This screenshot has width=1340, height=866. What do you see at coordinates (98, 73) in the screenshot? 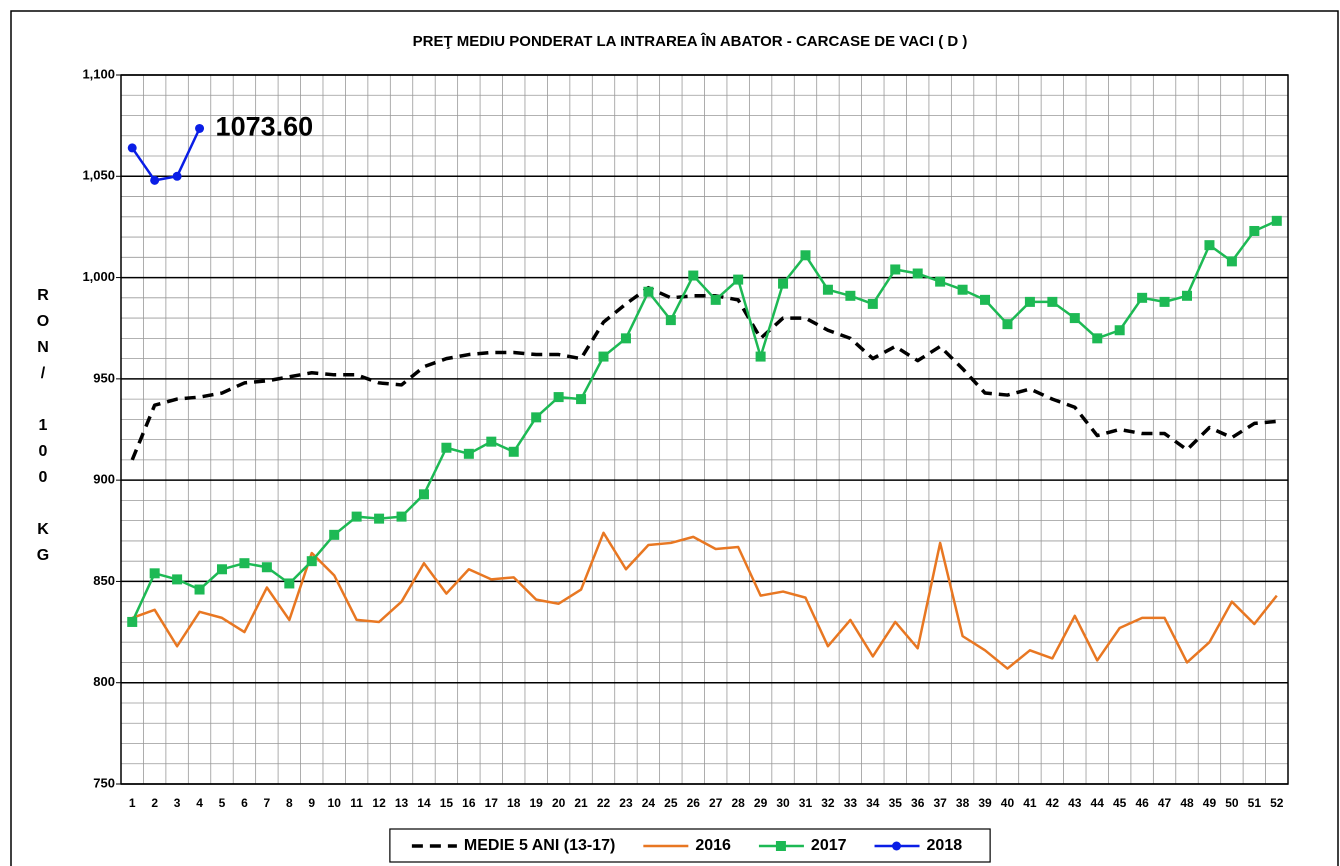
I see `y-tick-label: 1,100` at bounding box center [98, 73].